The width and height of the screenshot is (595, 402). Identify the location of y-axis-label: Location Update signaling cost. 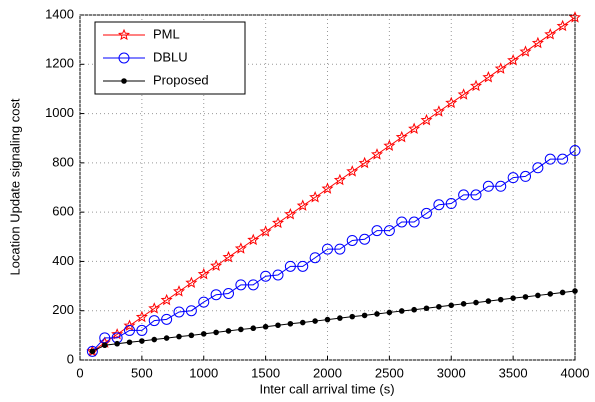
(14, 186).